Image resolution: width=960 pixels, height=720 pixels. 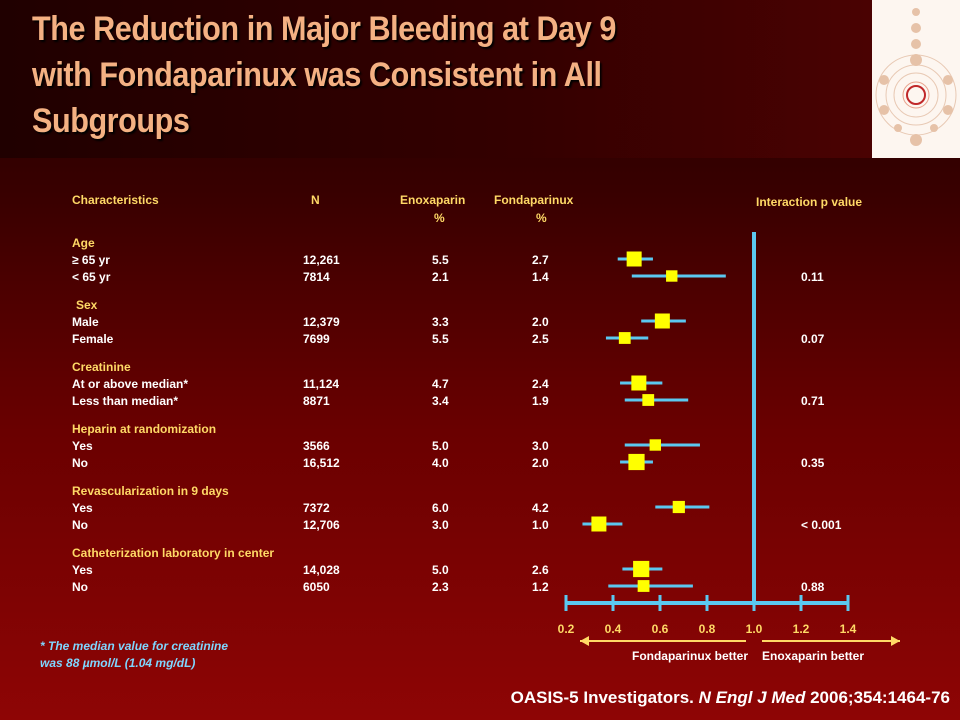 I want to click on x-tick-label: 1.4, so click(x=848, y=629).